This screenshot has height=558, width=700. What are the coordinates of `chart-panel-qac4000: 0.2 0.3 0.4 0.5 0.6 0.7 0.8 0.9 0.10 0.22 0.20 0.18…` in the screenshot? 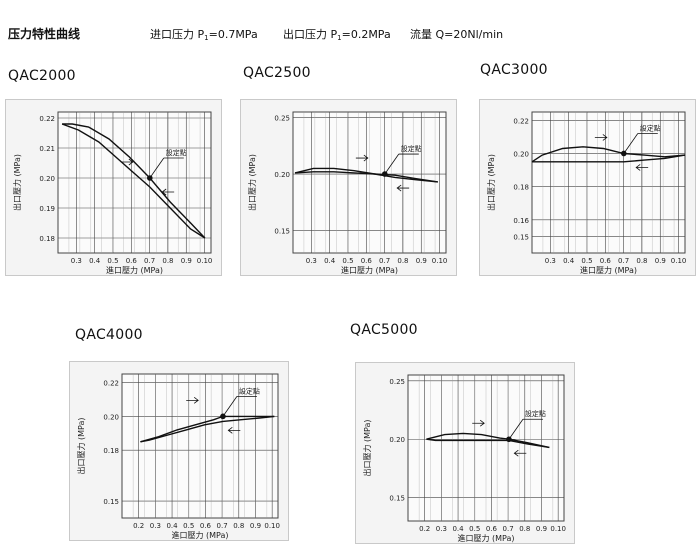 It's located at (179, 451).